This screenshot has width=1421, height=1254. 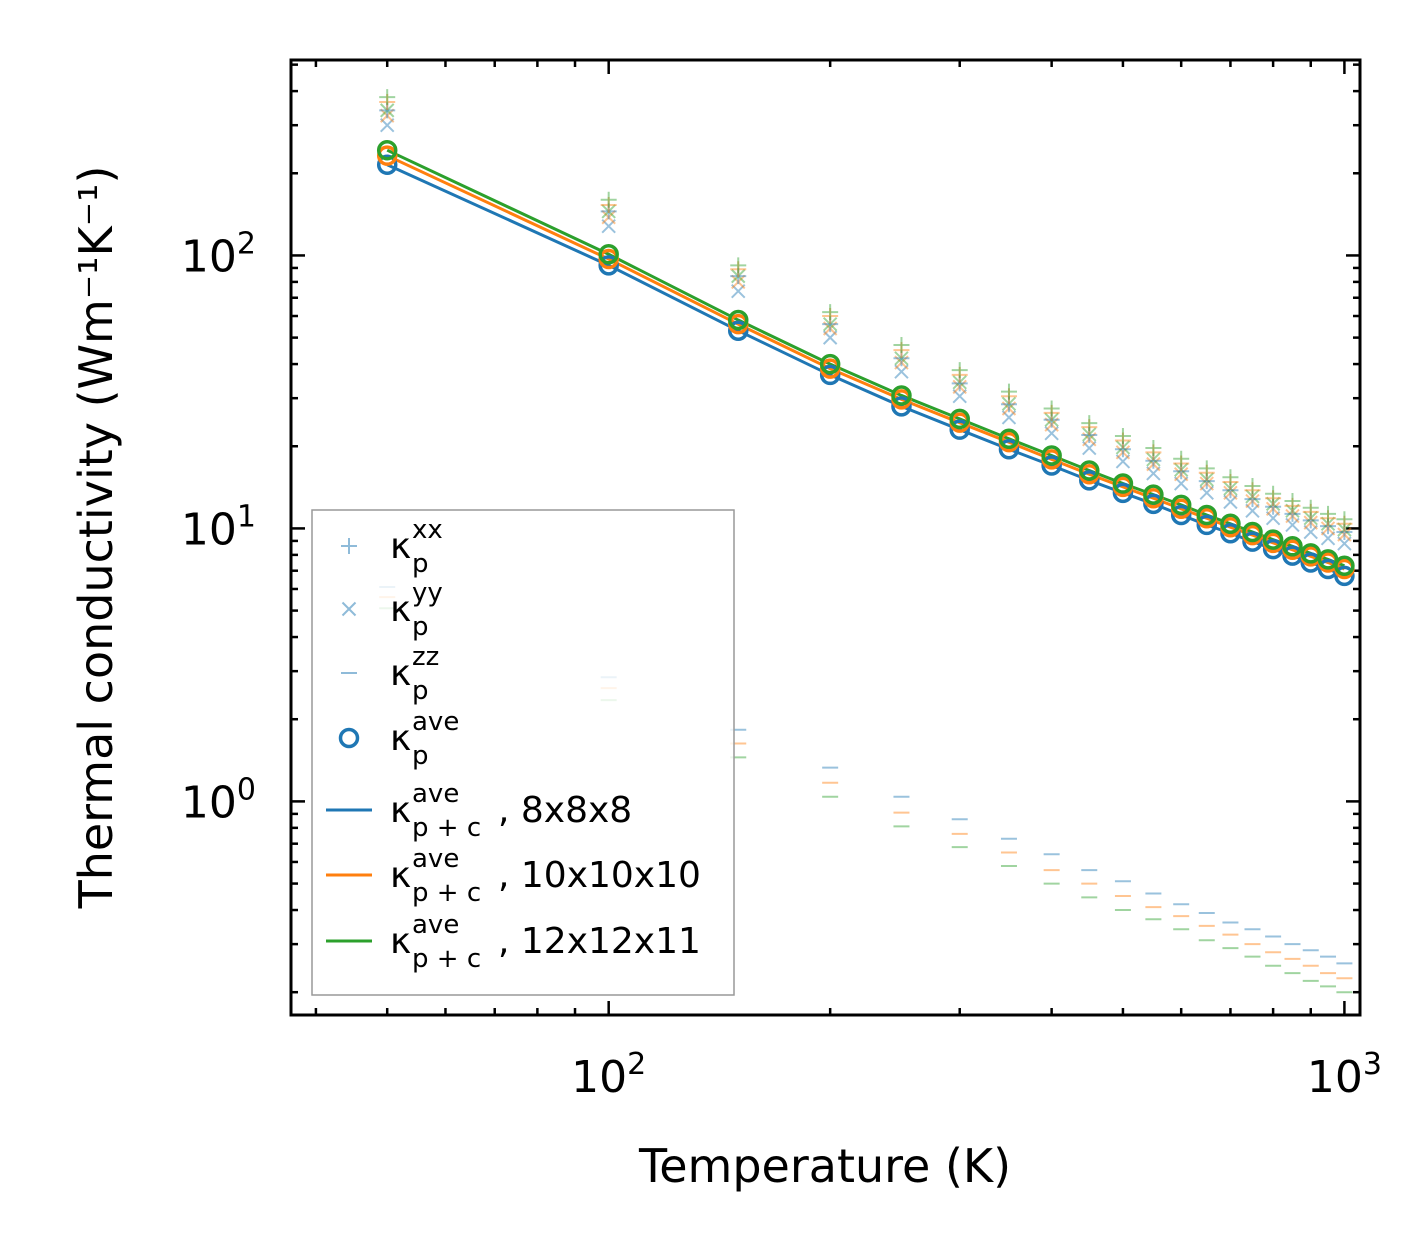 I want to click on y-axis-title: Thermal conductivity (Wm⁻¹K⁻¹), so click(x=96, y=538).